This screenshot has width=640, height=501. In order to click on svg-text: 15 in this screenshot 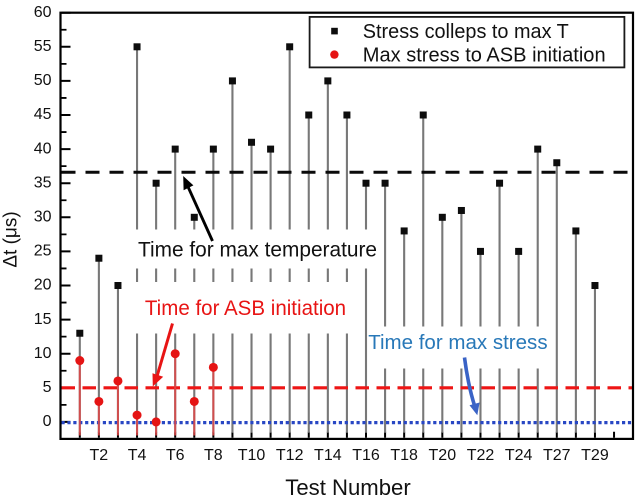, I will do `click(43, 319)`.